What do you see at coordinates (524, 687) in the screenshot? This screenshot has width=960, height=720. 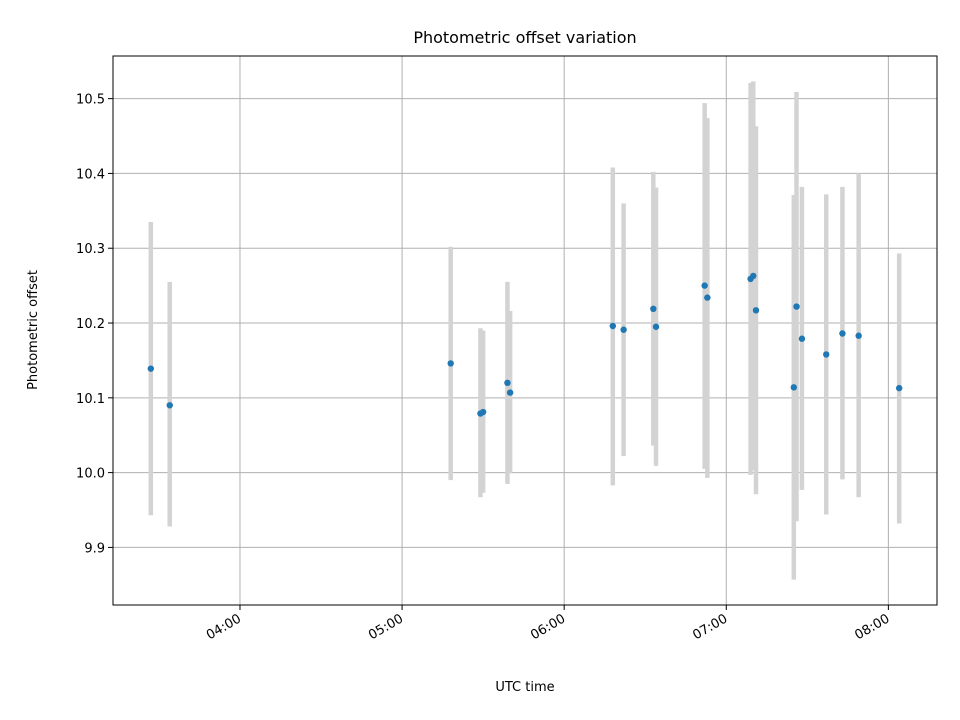 I see `x-axis-label: UTC time` at bounding box center [524, 687].